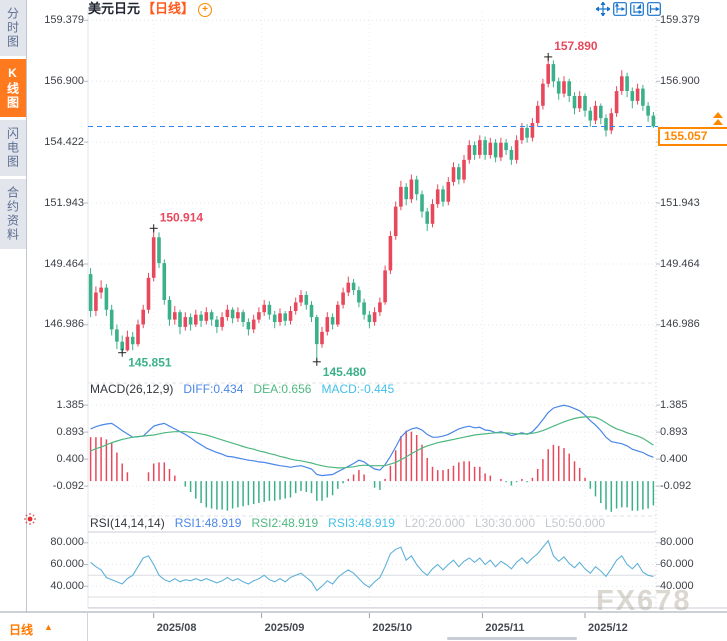  Describe the element at coordinates (64, 141) in the screenshot. I see `y-axis-label: 154.422` at that location.